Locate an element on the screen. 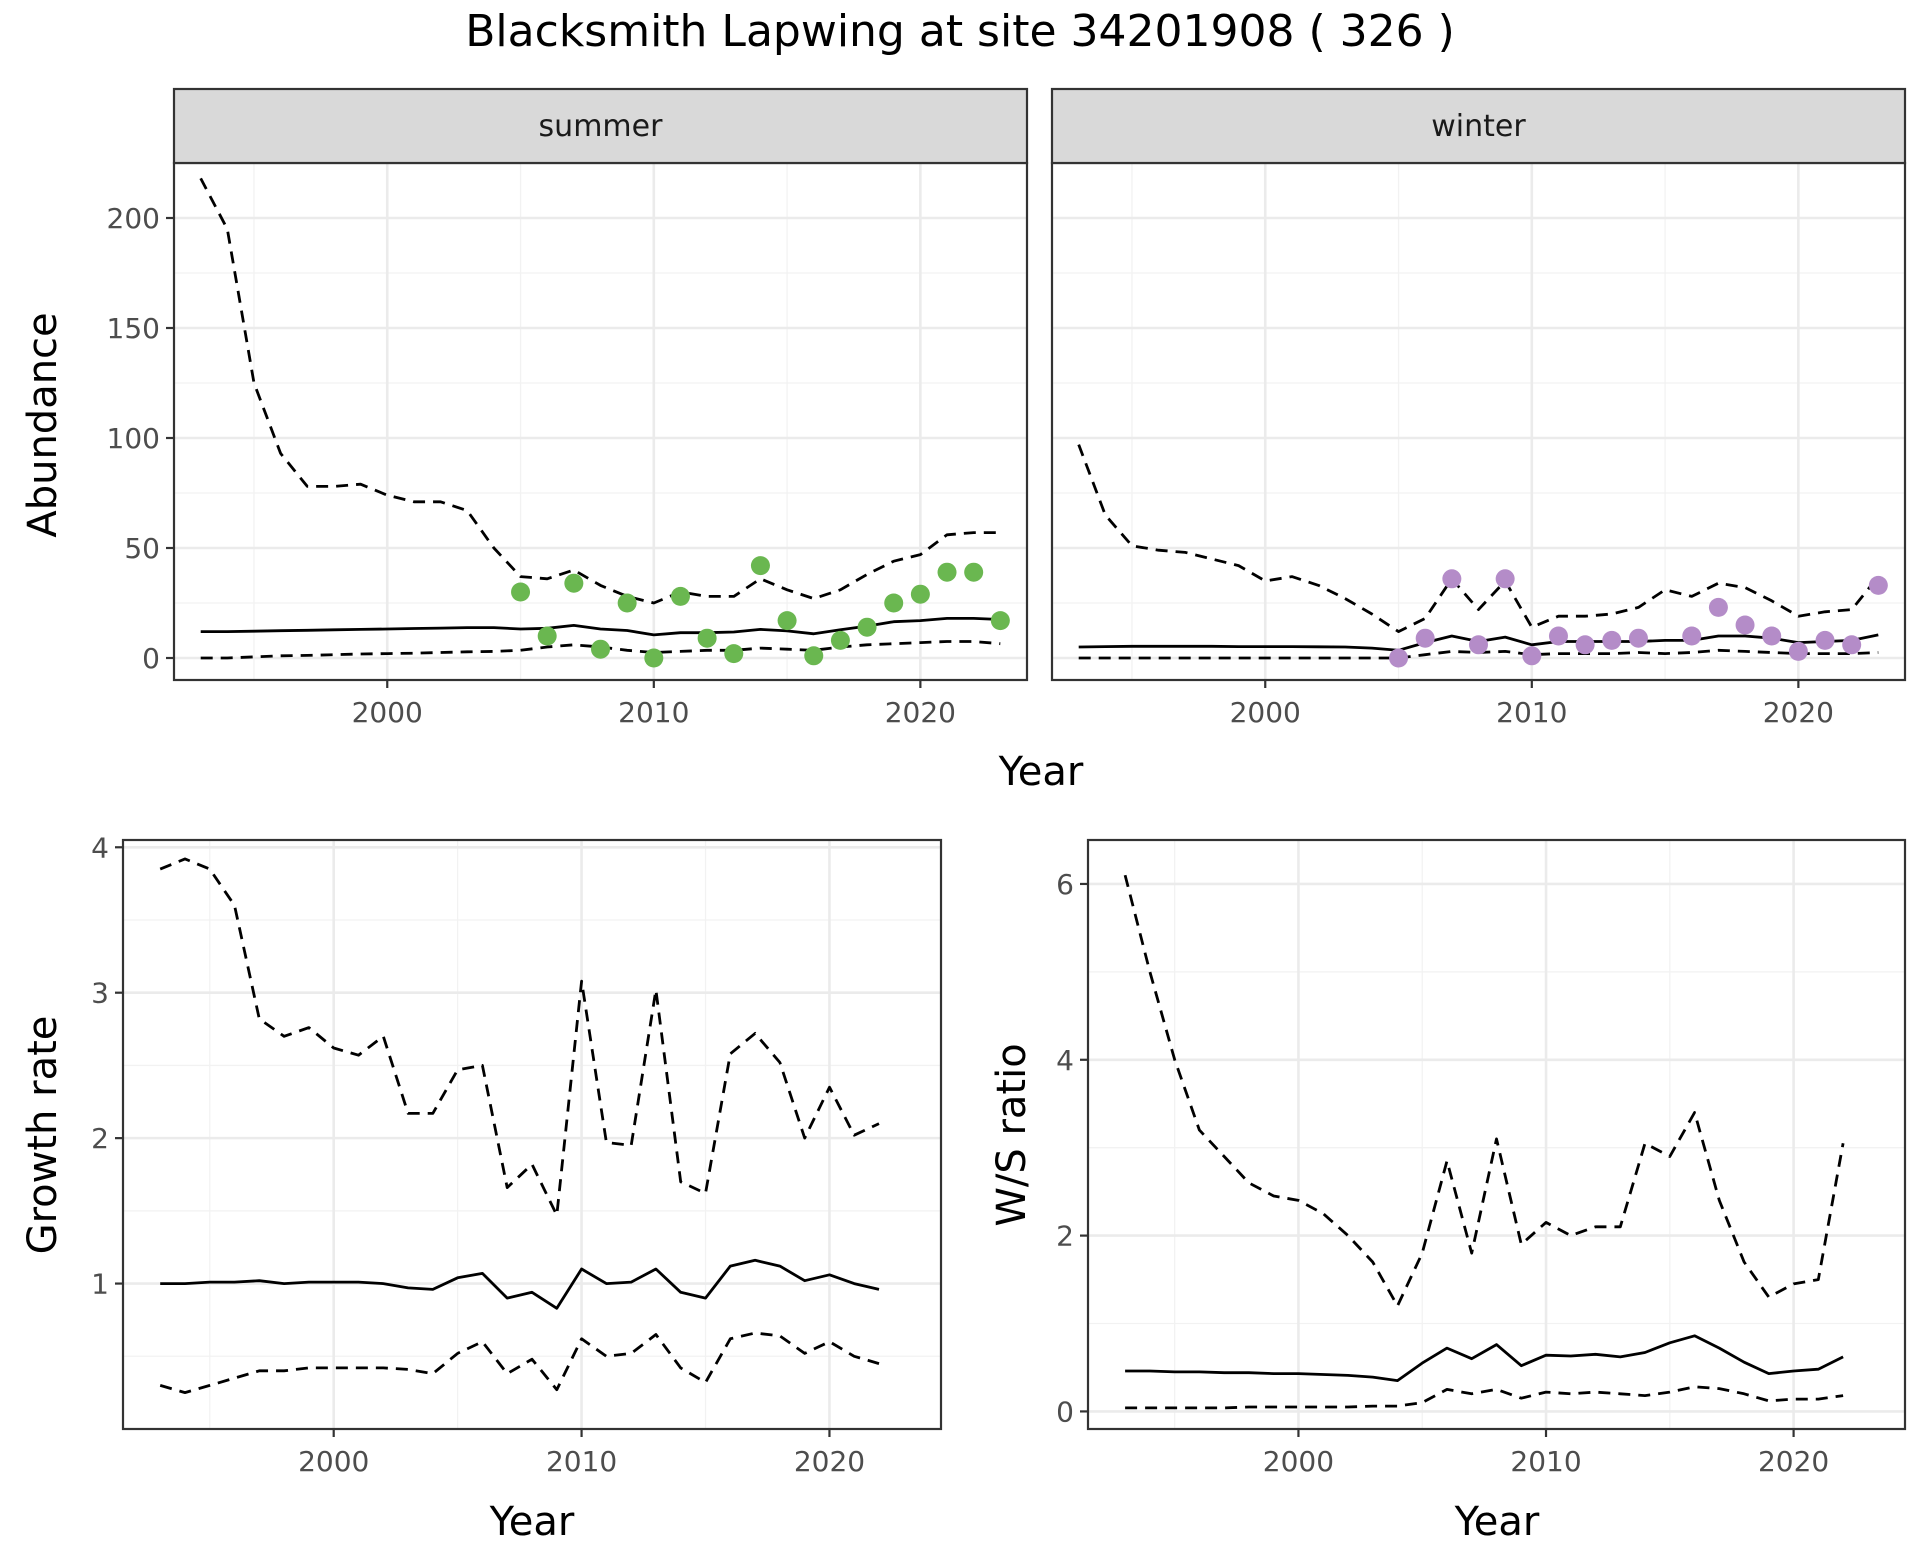 Image resolution: width=1920 pixels, height=1560 pixels. facet-strip-label: winter is located at coordinates (1478, 126).